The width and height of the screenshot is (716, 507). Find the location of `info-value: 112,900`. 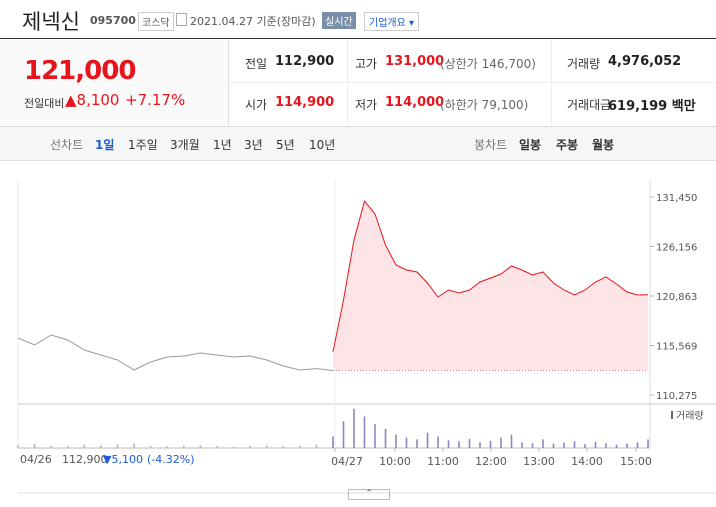

info-value: 112,900 is located at coordinates (305, 61).